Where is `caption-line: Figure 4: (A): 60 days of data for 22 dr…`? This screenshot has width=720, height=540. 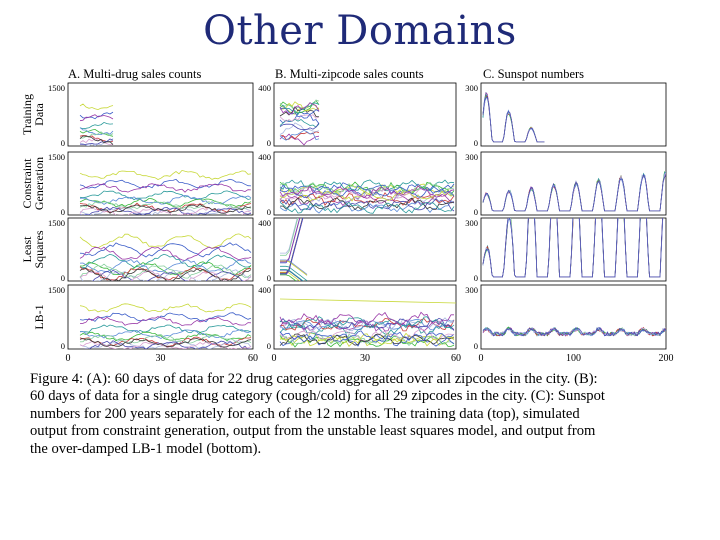 caption-line: Figure 4: (A): 60 days of data for 22 dr… is located at coordinates (314, 379).